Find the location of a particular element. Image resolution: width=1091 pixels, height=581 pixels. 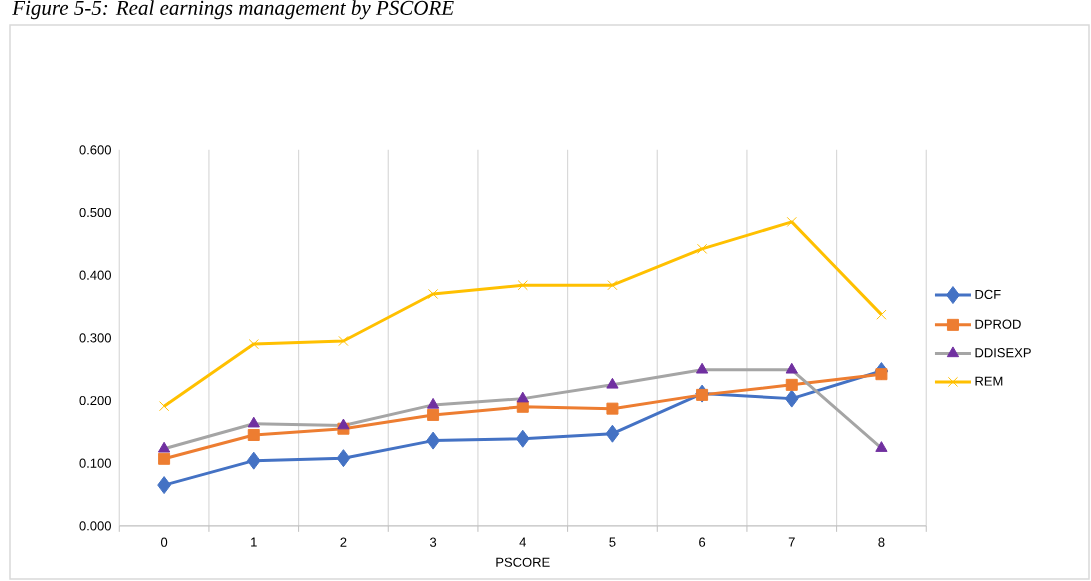

x-tick-label: 5 is located at coordinates (612, 542).